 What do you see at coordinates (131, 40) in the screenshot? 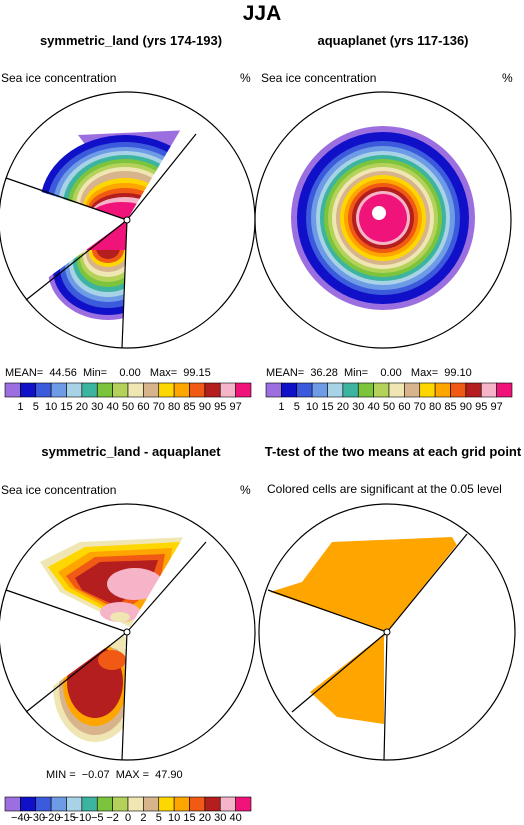
I see `panel-1-title: symmetric_land (yrs 174-193)` at bounding box center [131, 40].